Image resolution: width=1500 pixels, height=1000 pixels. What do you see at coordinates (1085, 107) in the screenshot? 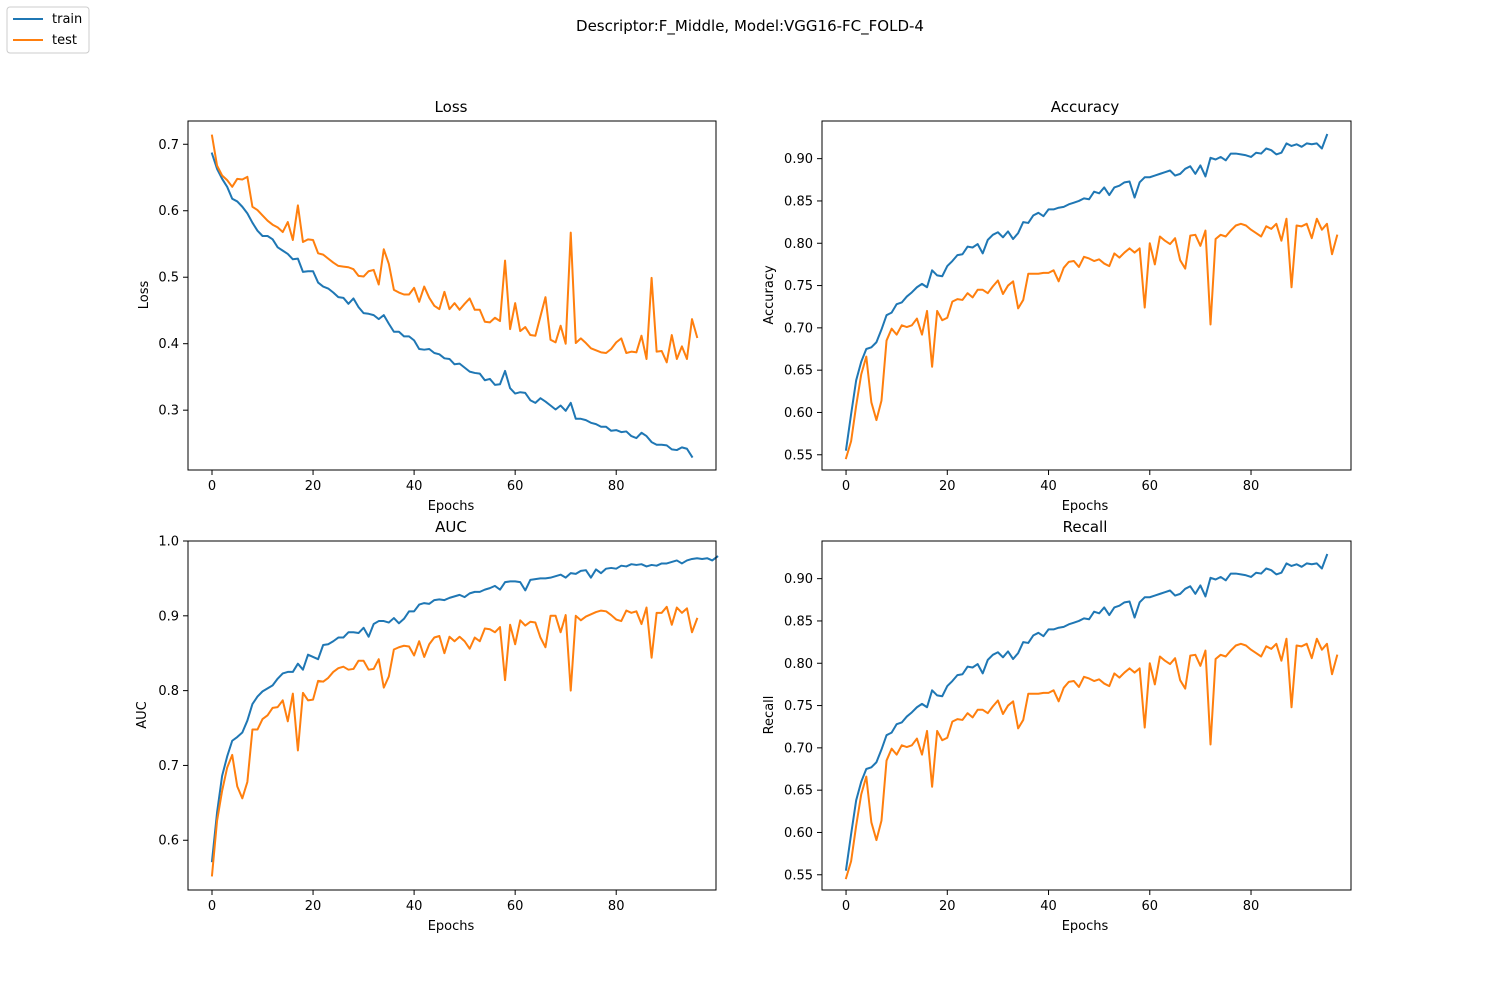
I see `chart-title: Accuracy` at bounding box center [1085, 107].